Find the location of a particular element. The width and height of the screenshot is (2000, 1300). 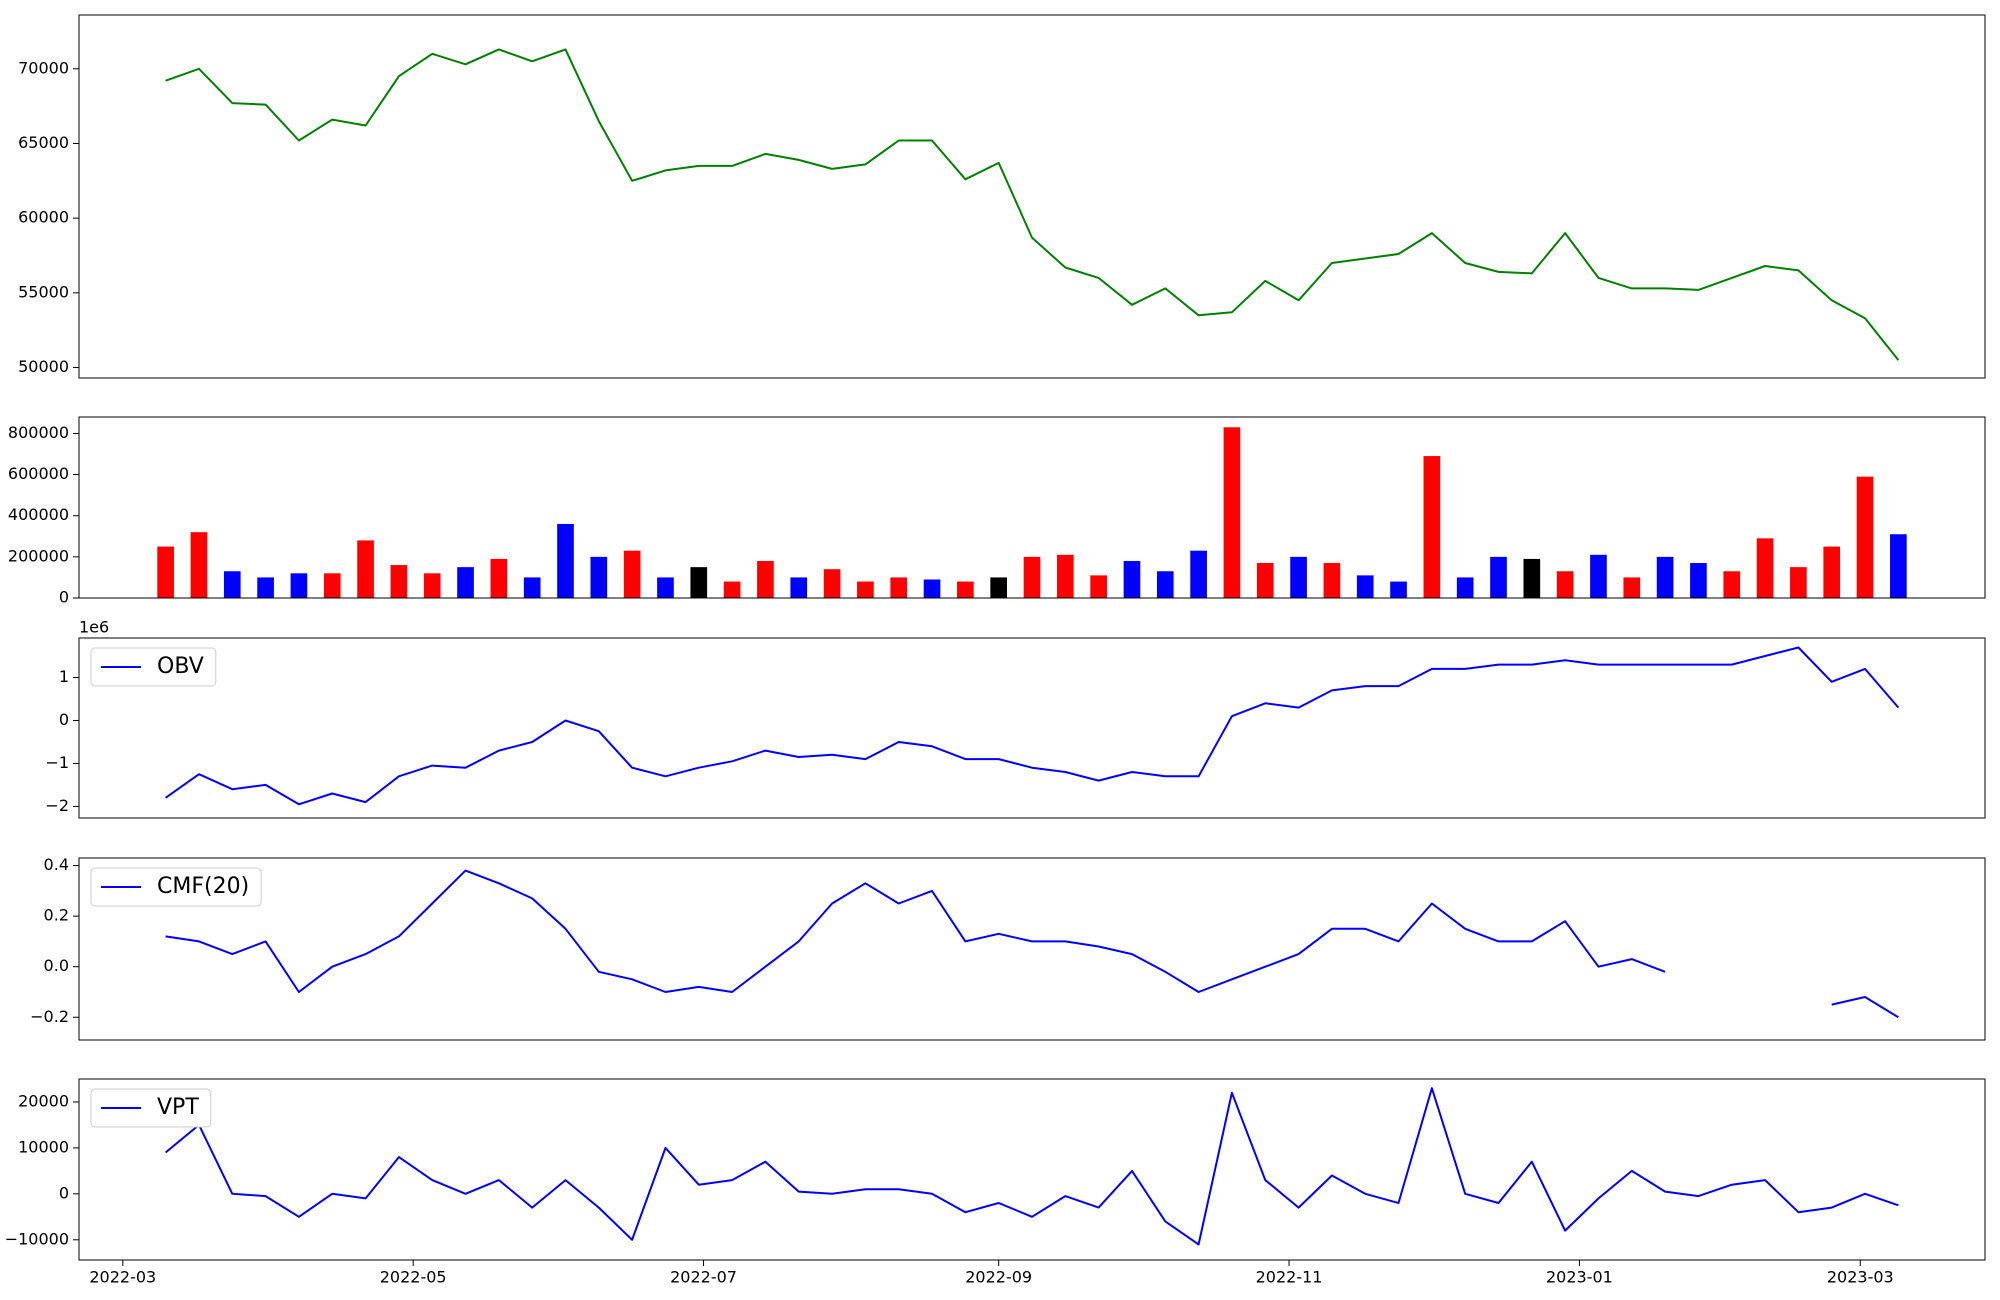

x-tick-label: 2022-11 is located at coordinates (1289, 1277).